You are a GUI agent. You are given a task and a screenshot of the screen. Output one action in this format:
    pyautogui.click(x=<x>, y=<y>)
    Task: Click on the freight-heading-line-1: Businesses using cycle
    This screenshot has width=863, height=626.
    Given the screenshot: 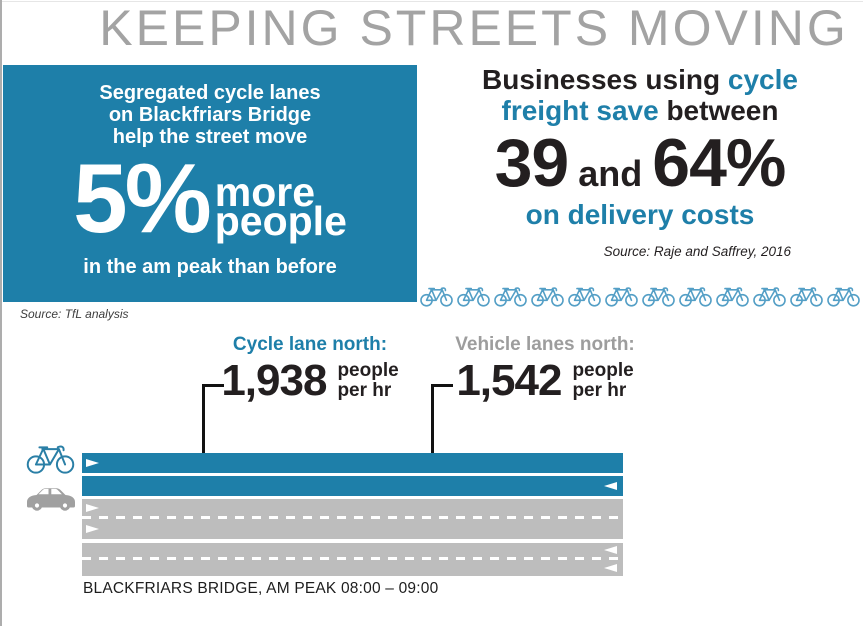 What is the action you would take?
    pyautogui.click(x=640, y=79)
    